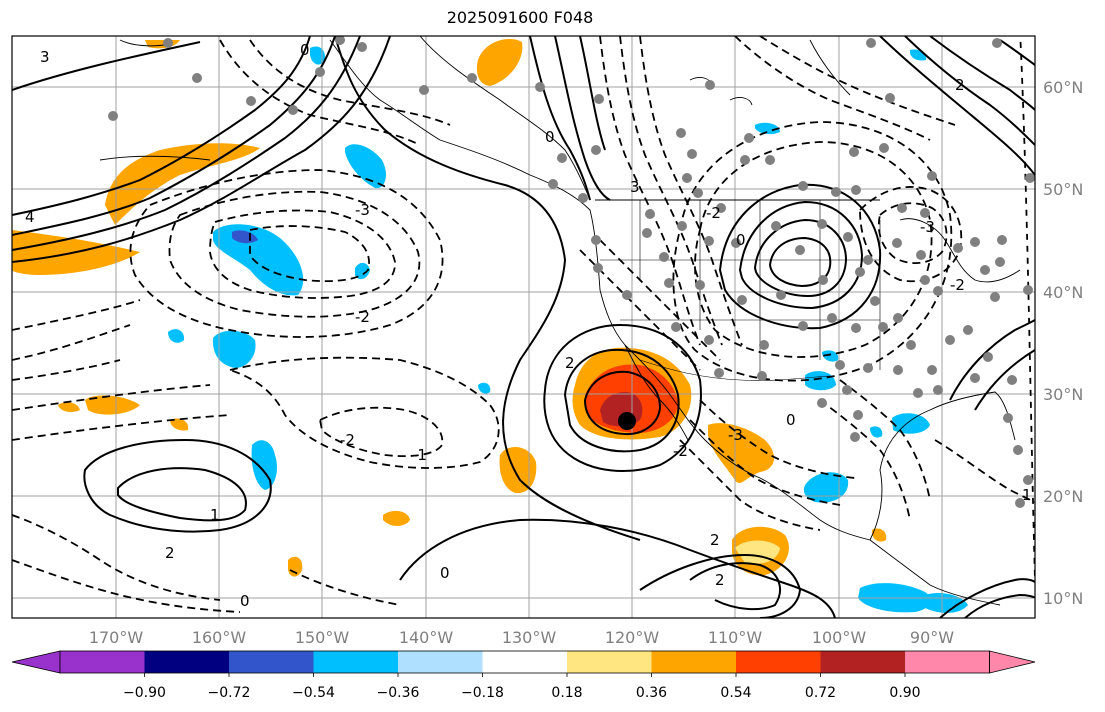 The height and width of the screenshot is (712, 1105). What do you see at coordinates (632, 637) in the screenshot?
I see `lon-label: 120°W` at bounding box center [632, 637].